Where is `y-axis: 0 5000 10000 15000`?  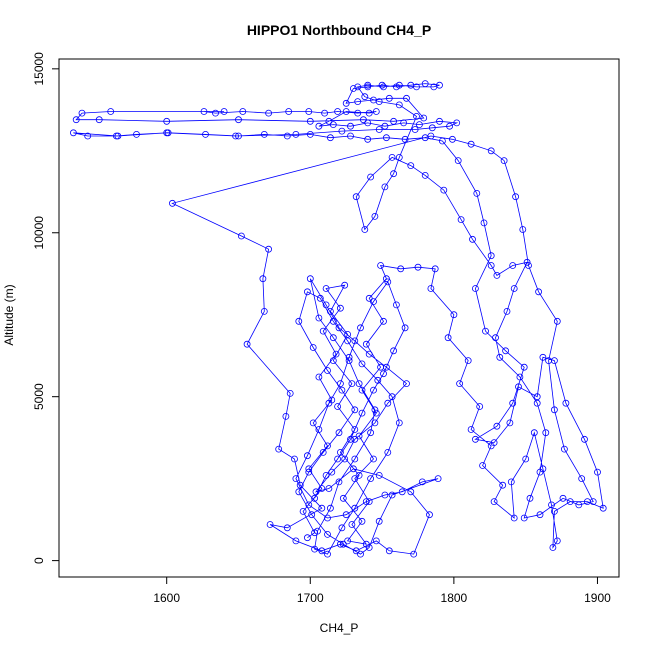
y-axis: 0 5000 10000 15000 is located at coordinates (46, 308).